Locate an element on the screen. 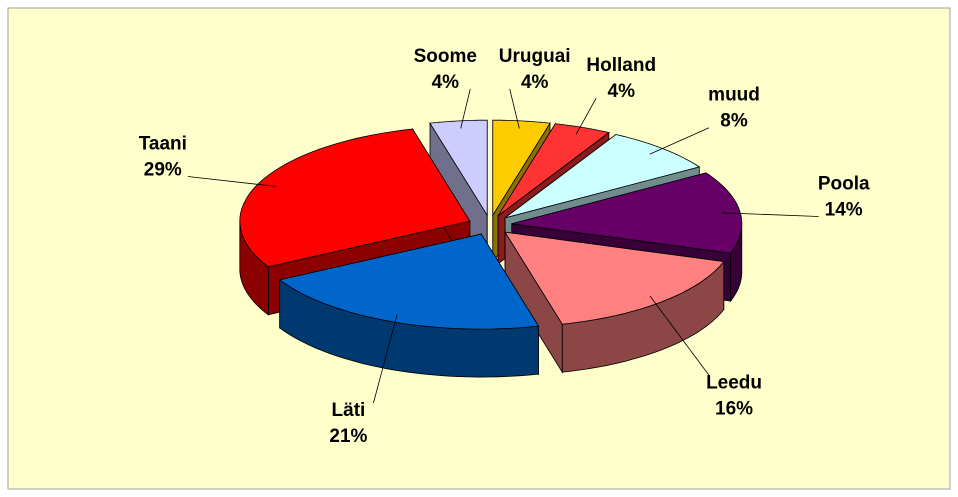 Image resolution: width=958 pixels, height=497 pixels. value-label: 21% is located at coordinates (348, 436).